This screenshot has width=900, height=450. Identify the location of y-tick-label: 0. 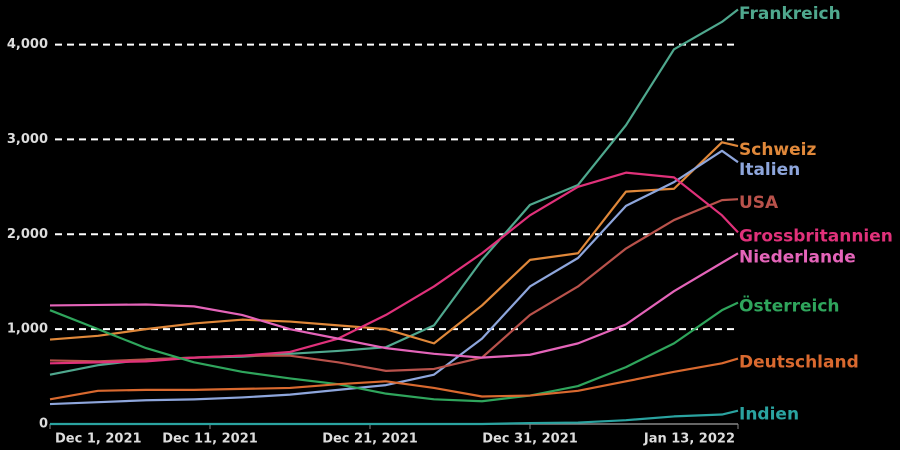
(43, 424).